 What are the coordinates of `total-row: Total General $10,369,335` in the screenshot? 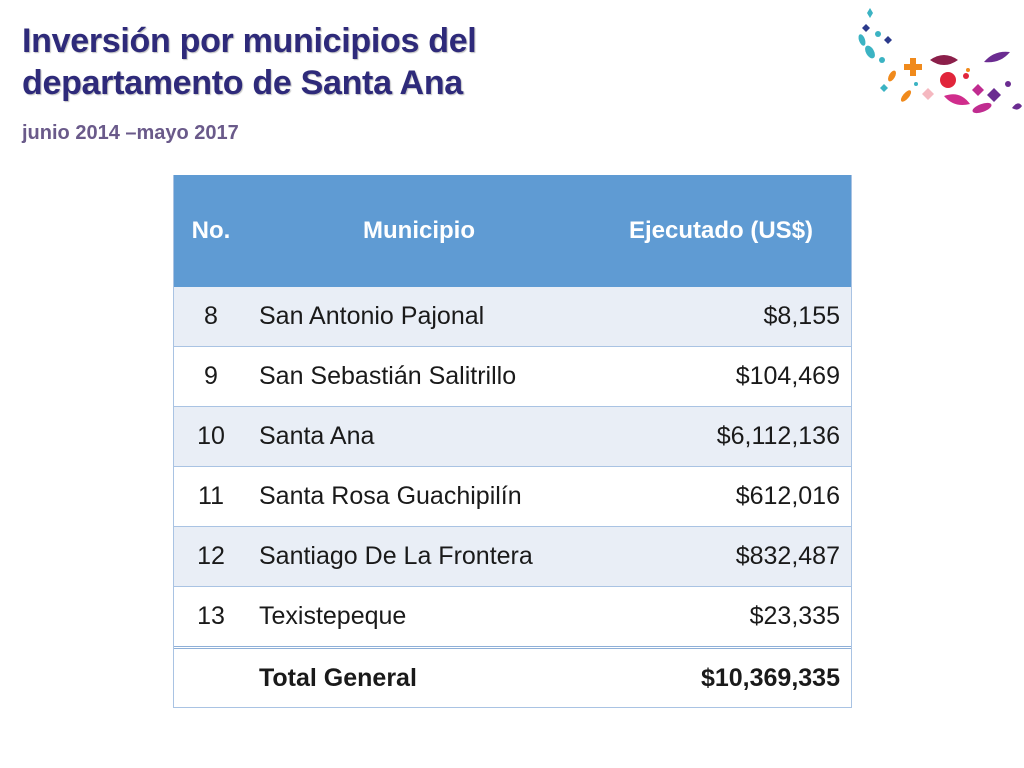 It's located at (512, 677).